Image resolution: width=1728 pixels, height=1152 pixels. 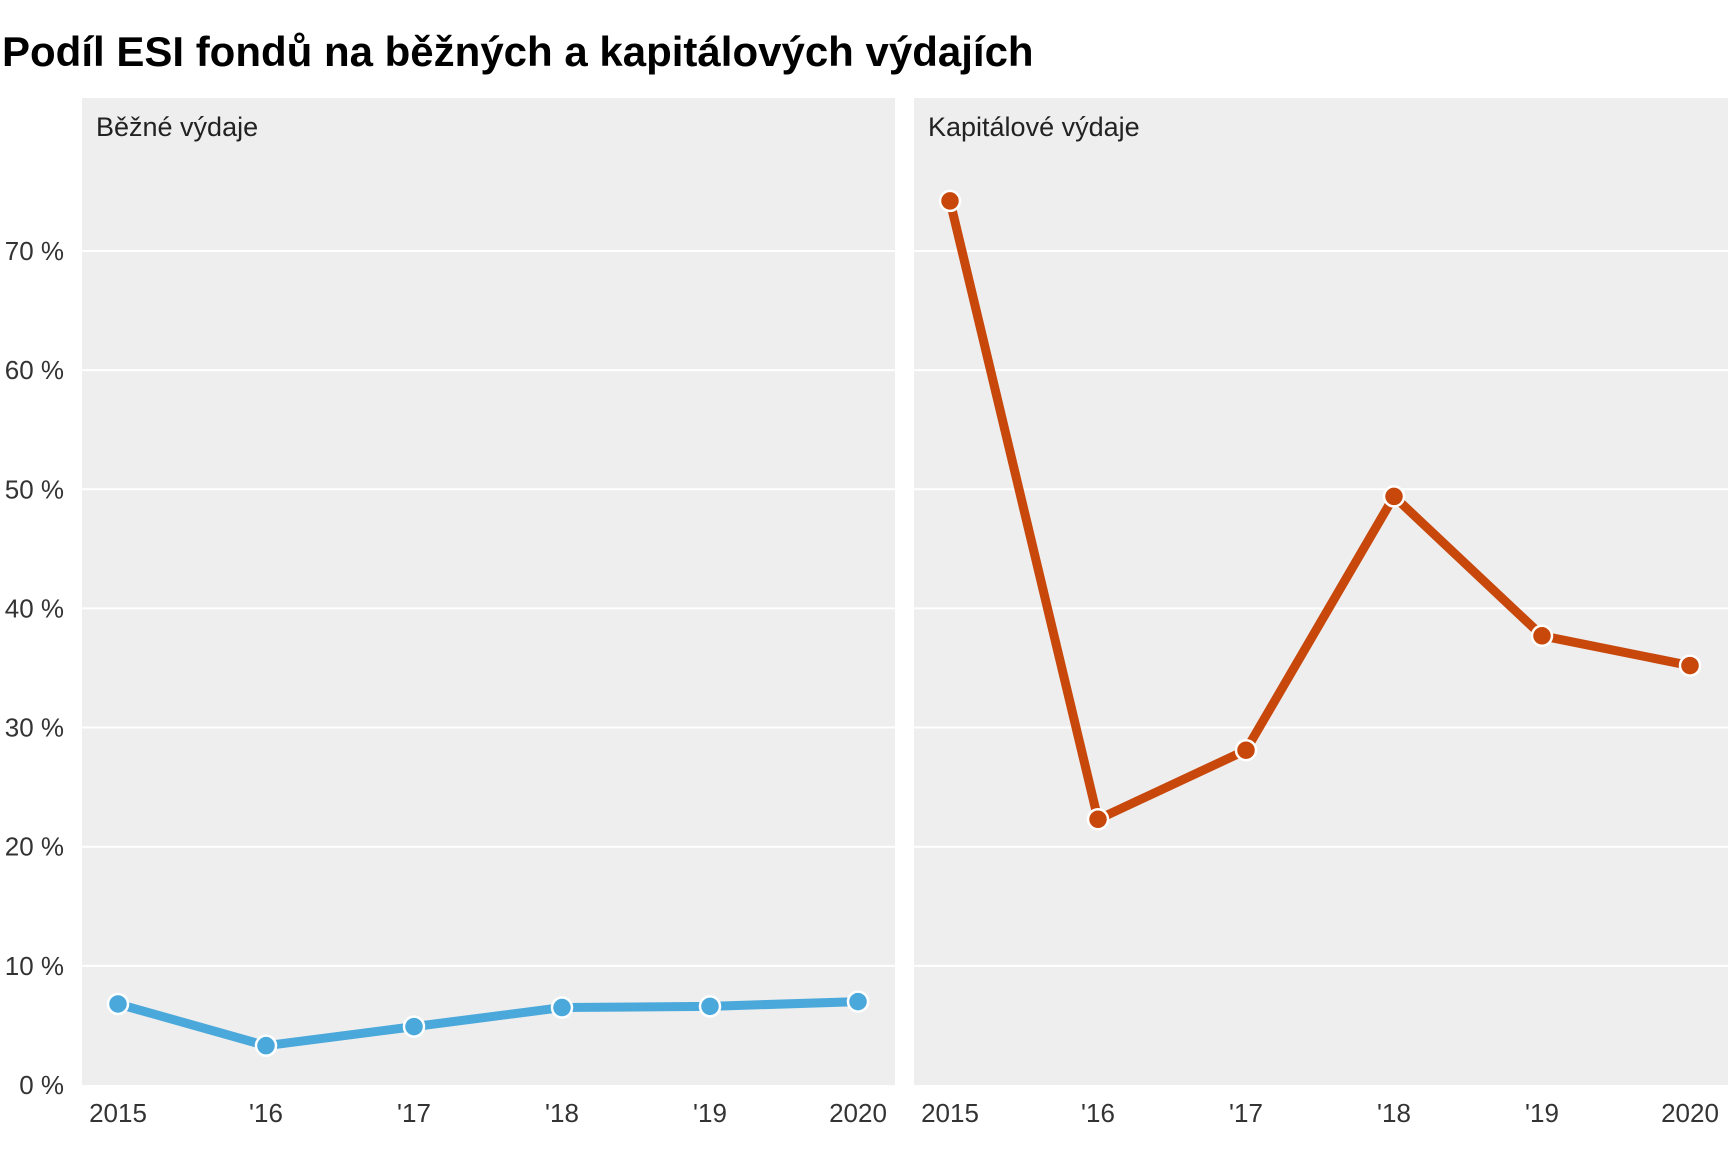 I want to click on y-tick-label: 60 %, so click(x=34, y=370).